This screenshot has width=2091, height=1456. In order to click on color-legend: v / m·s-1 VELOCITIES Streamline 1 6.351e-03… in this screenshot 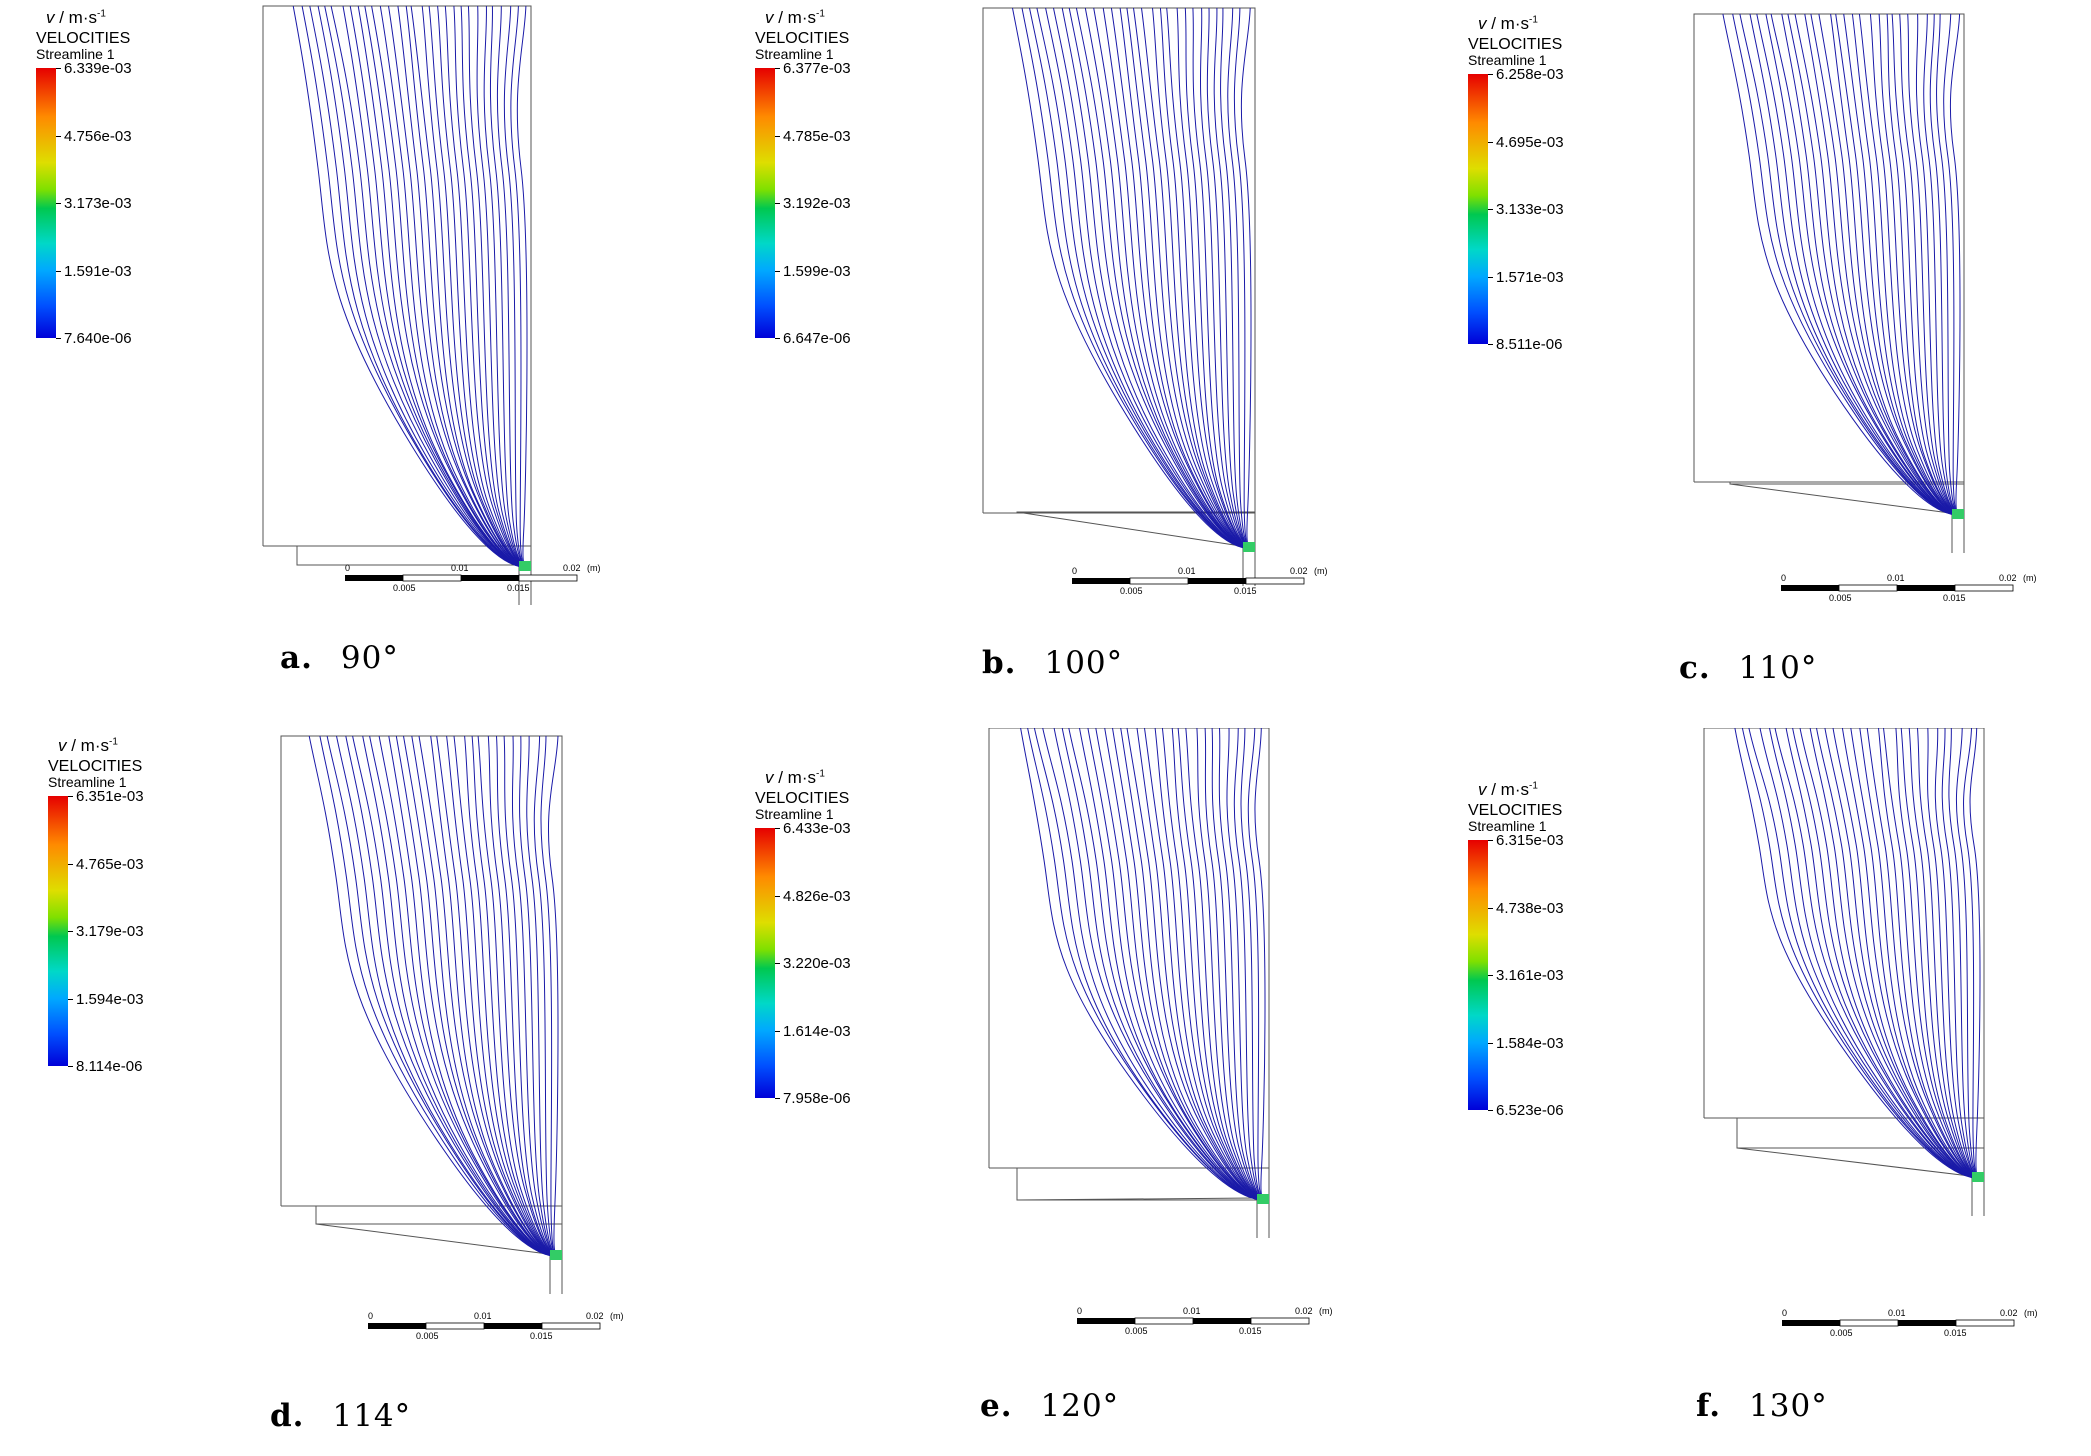, I will do `click(118, 906)`.